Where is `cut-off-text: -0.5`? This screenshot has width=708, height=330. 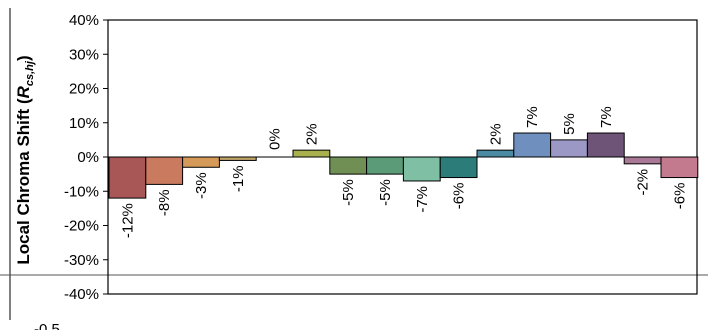 cut-off-text: -0.5 is located at coordinates (47, 325).